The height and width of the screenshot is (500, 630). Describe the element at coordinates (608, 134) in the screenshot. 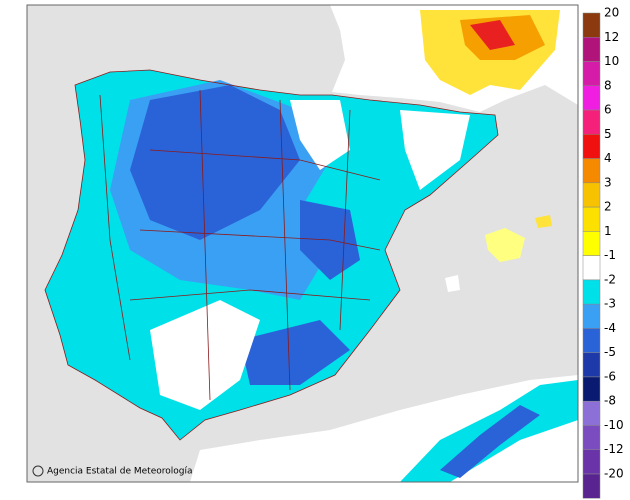

I see `legend-label: 5` at that location.